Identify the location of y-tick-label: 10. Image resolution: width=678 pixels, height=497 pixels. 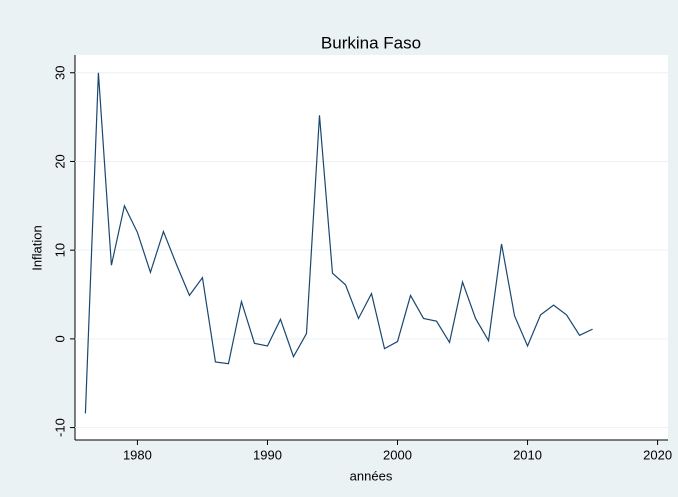
(59, 250).